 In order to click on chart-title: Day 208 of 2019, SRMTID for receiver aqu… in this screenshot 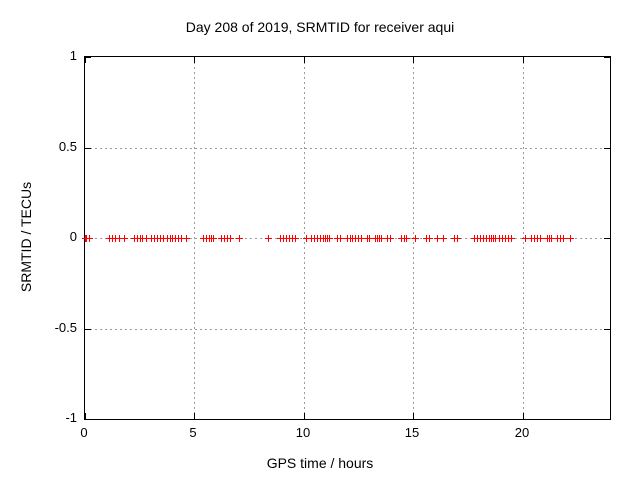, I will do `click(320, 27)`.